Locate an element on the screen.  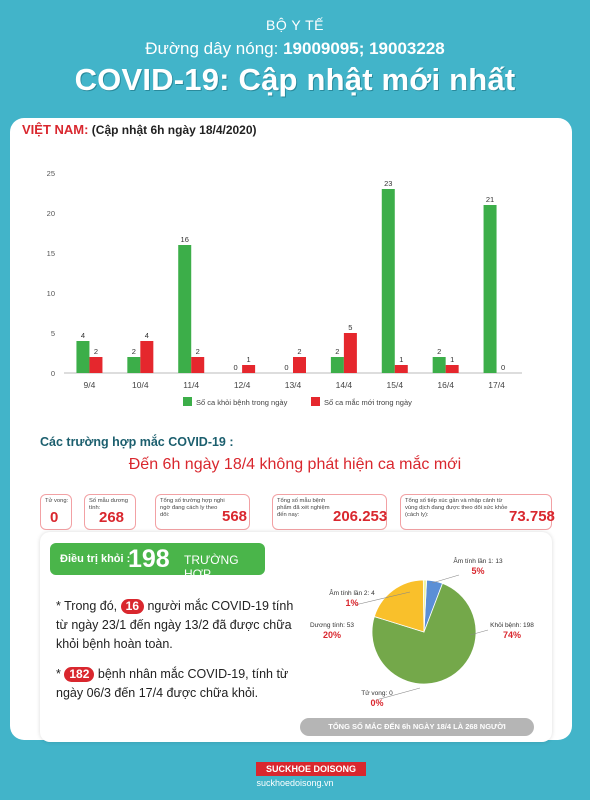
pie-label-neg1: Âm tính lần 1: 13 5% is located at coordinates (478, 567).